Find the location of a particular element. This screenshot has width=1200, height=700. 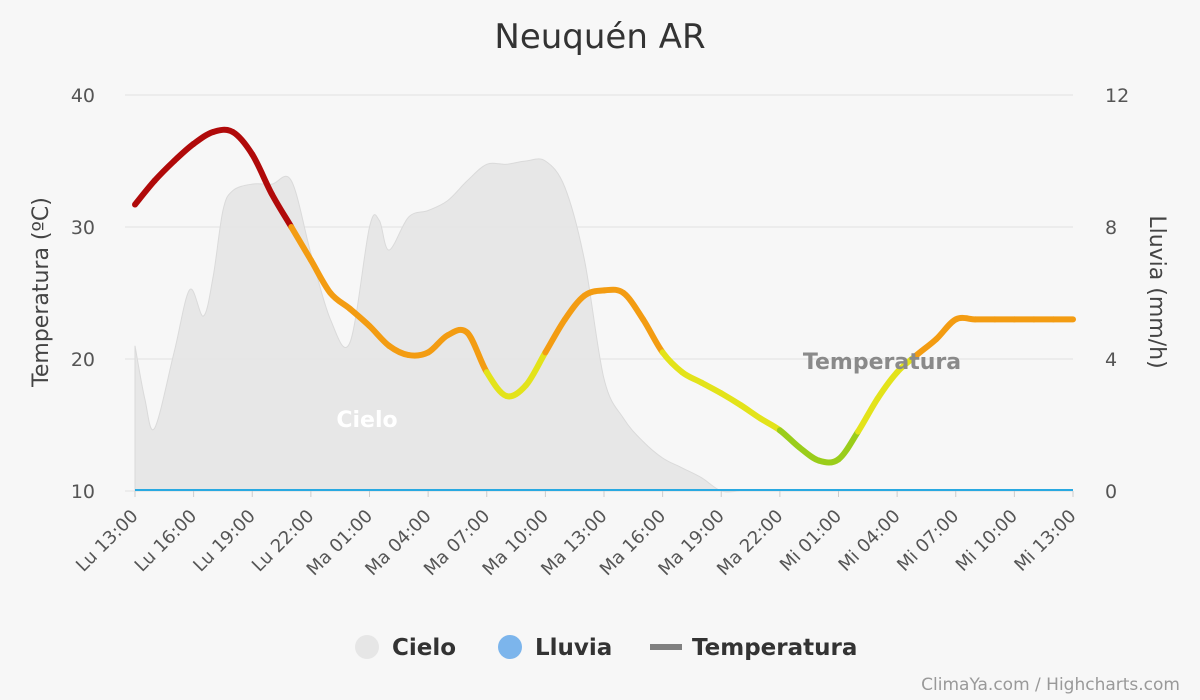

legend-item-lluvia: Lluvia is located at coordinates (555, 648).